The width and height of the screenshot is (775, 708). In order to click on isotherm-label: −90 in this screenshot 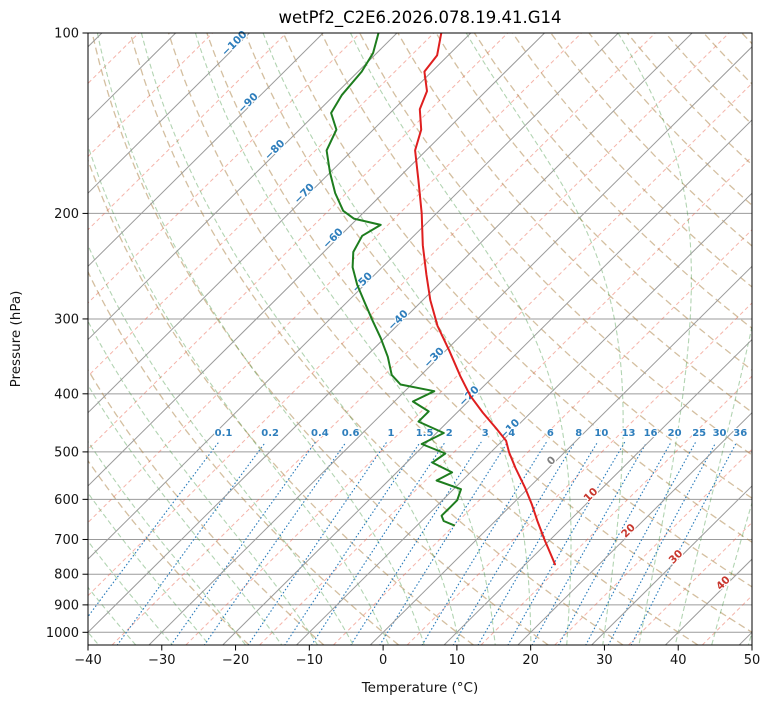, I will do `click(248, 103)`.